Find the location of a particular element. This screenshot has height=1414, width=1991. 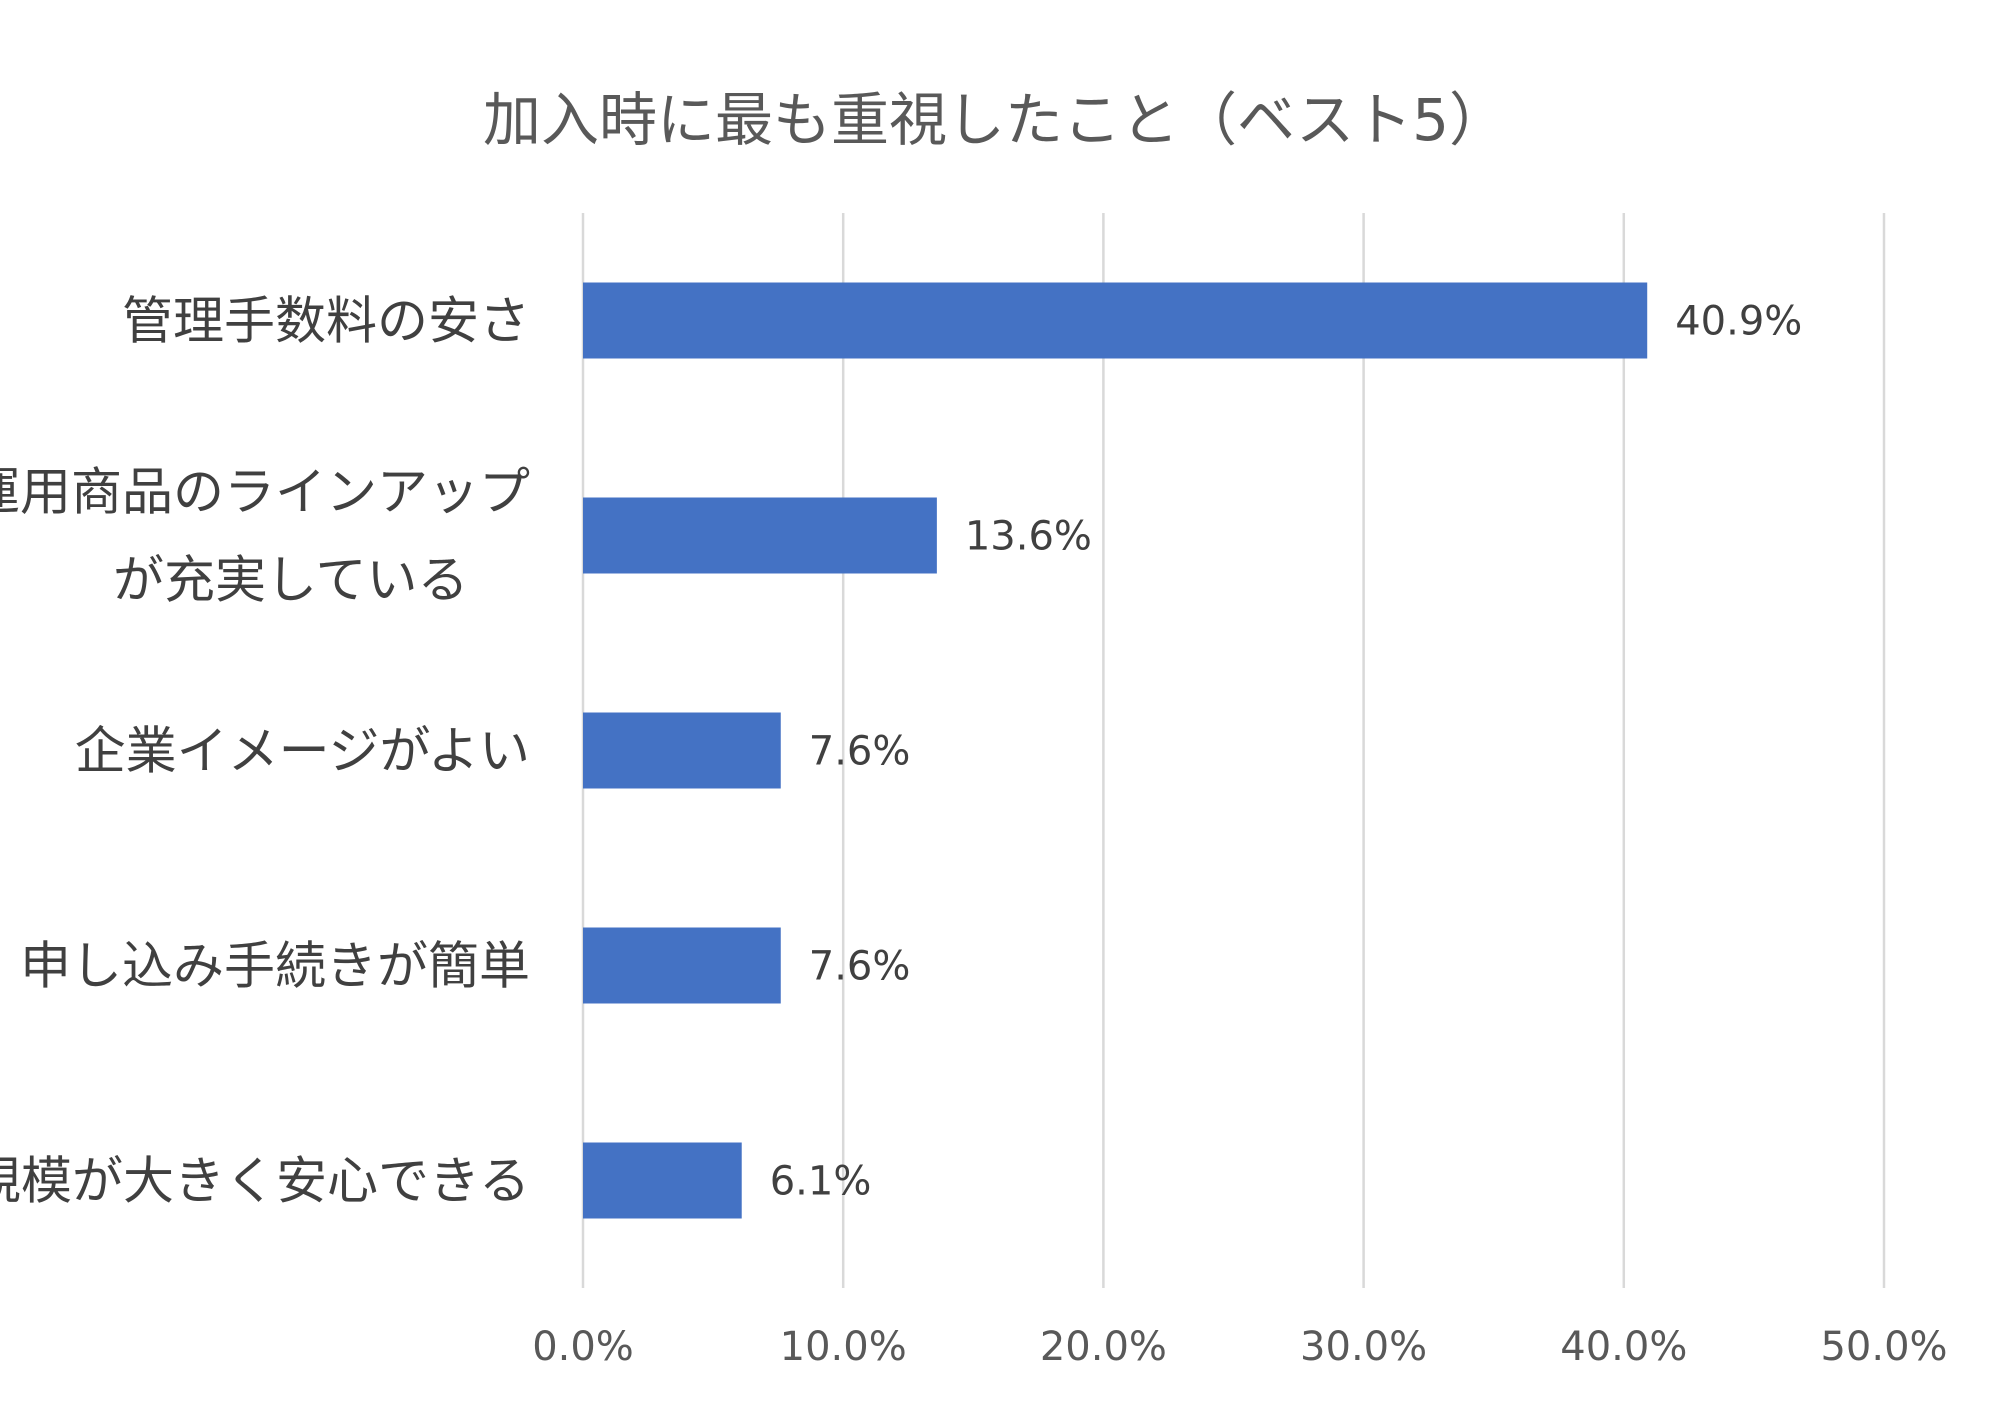

data-label: 13.6% is located at coordinates (1028, 537).